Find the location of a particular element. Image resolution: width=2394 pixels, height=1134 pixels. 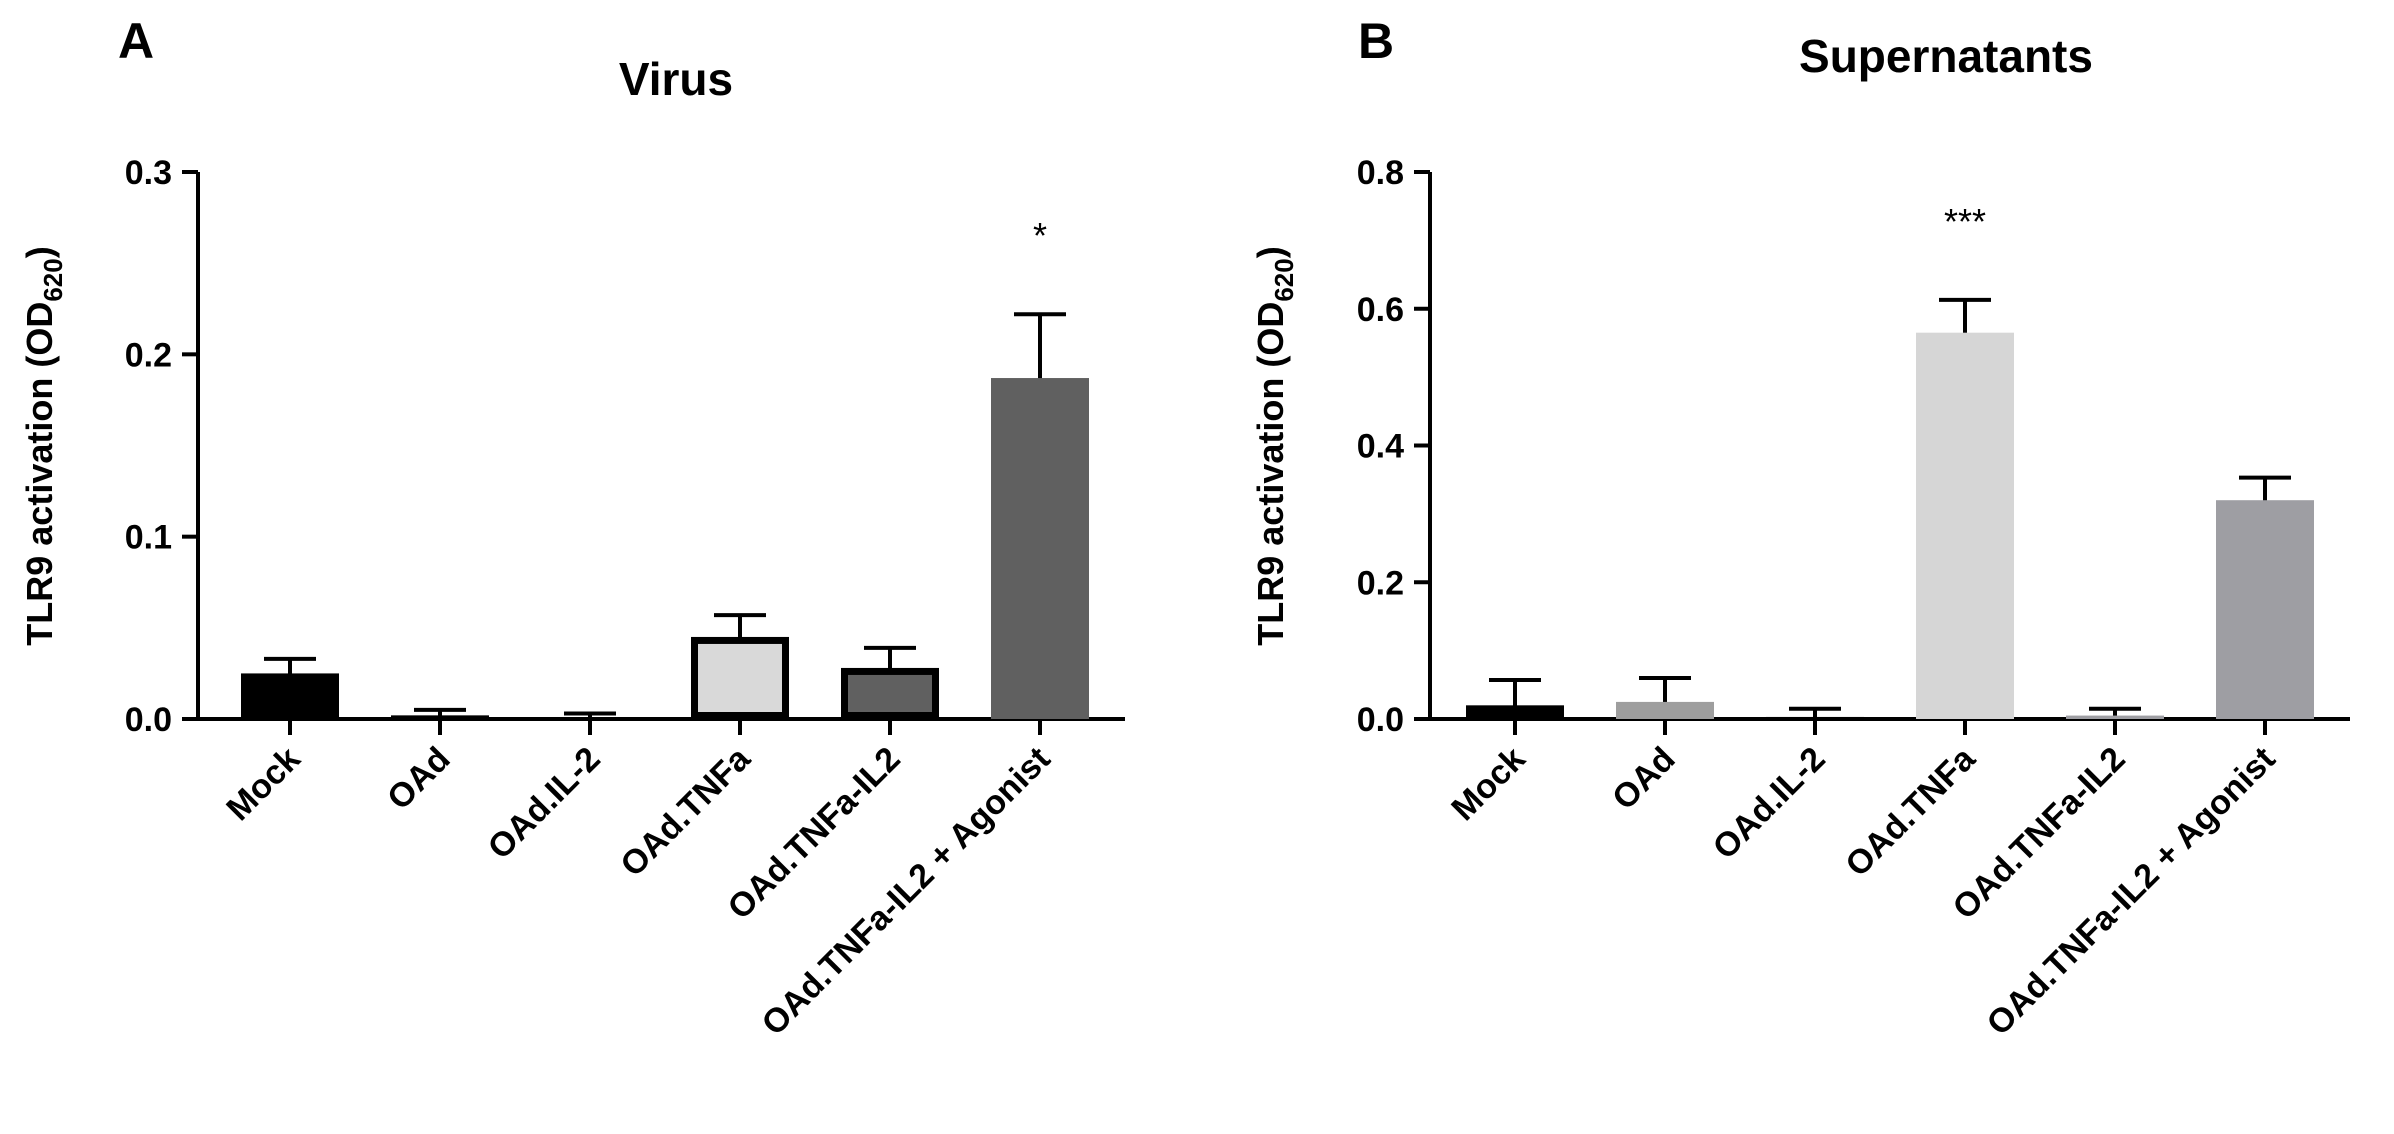

y-tick-label: 0.8 is located at coordinates (1380, 173).